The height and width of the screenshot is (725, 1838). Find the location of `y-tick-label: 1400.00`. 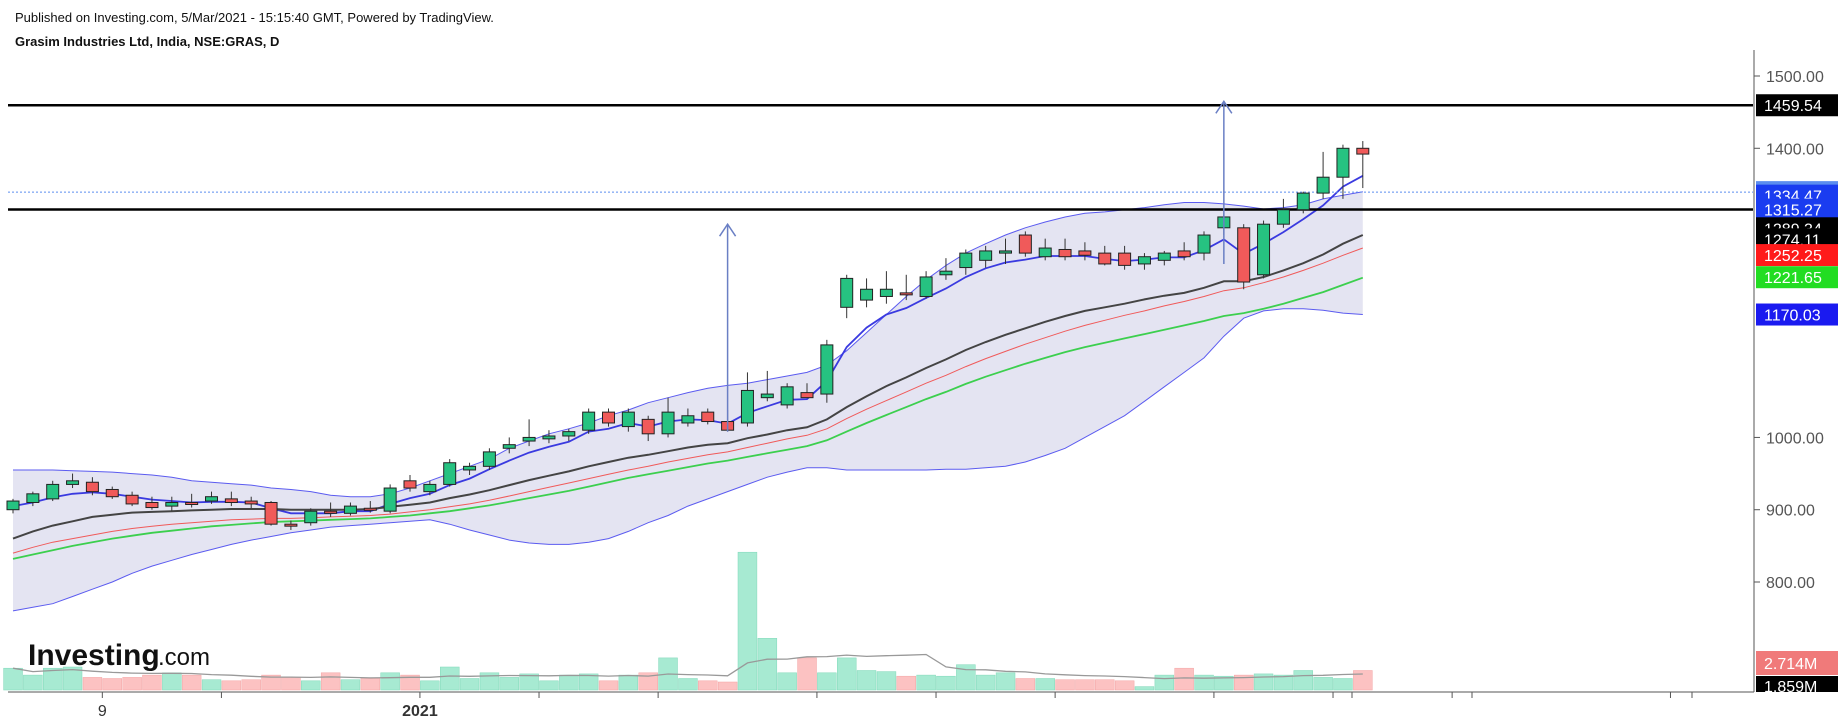

y-tick-label: 1400.00 is located at coordinates (1795, 149).